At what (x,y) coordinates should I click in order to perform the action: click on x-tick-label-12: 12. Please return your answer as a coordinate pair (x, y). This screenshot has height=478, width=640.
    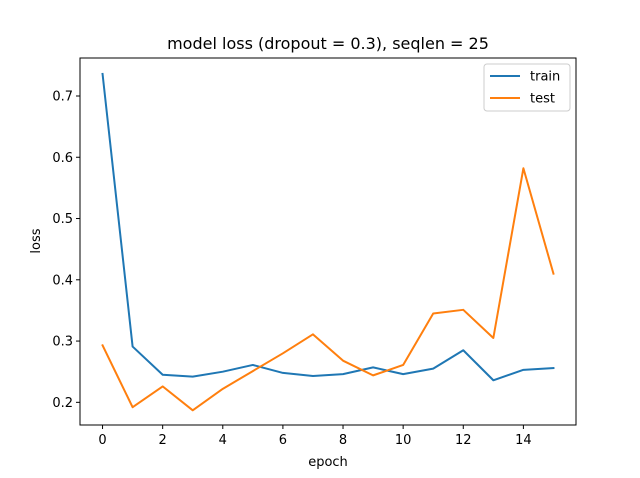
    Looking at the image, I should click on (463, 440).